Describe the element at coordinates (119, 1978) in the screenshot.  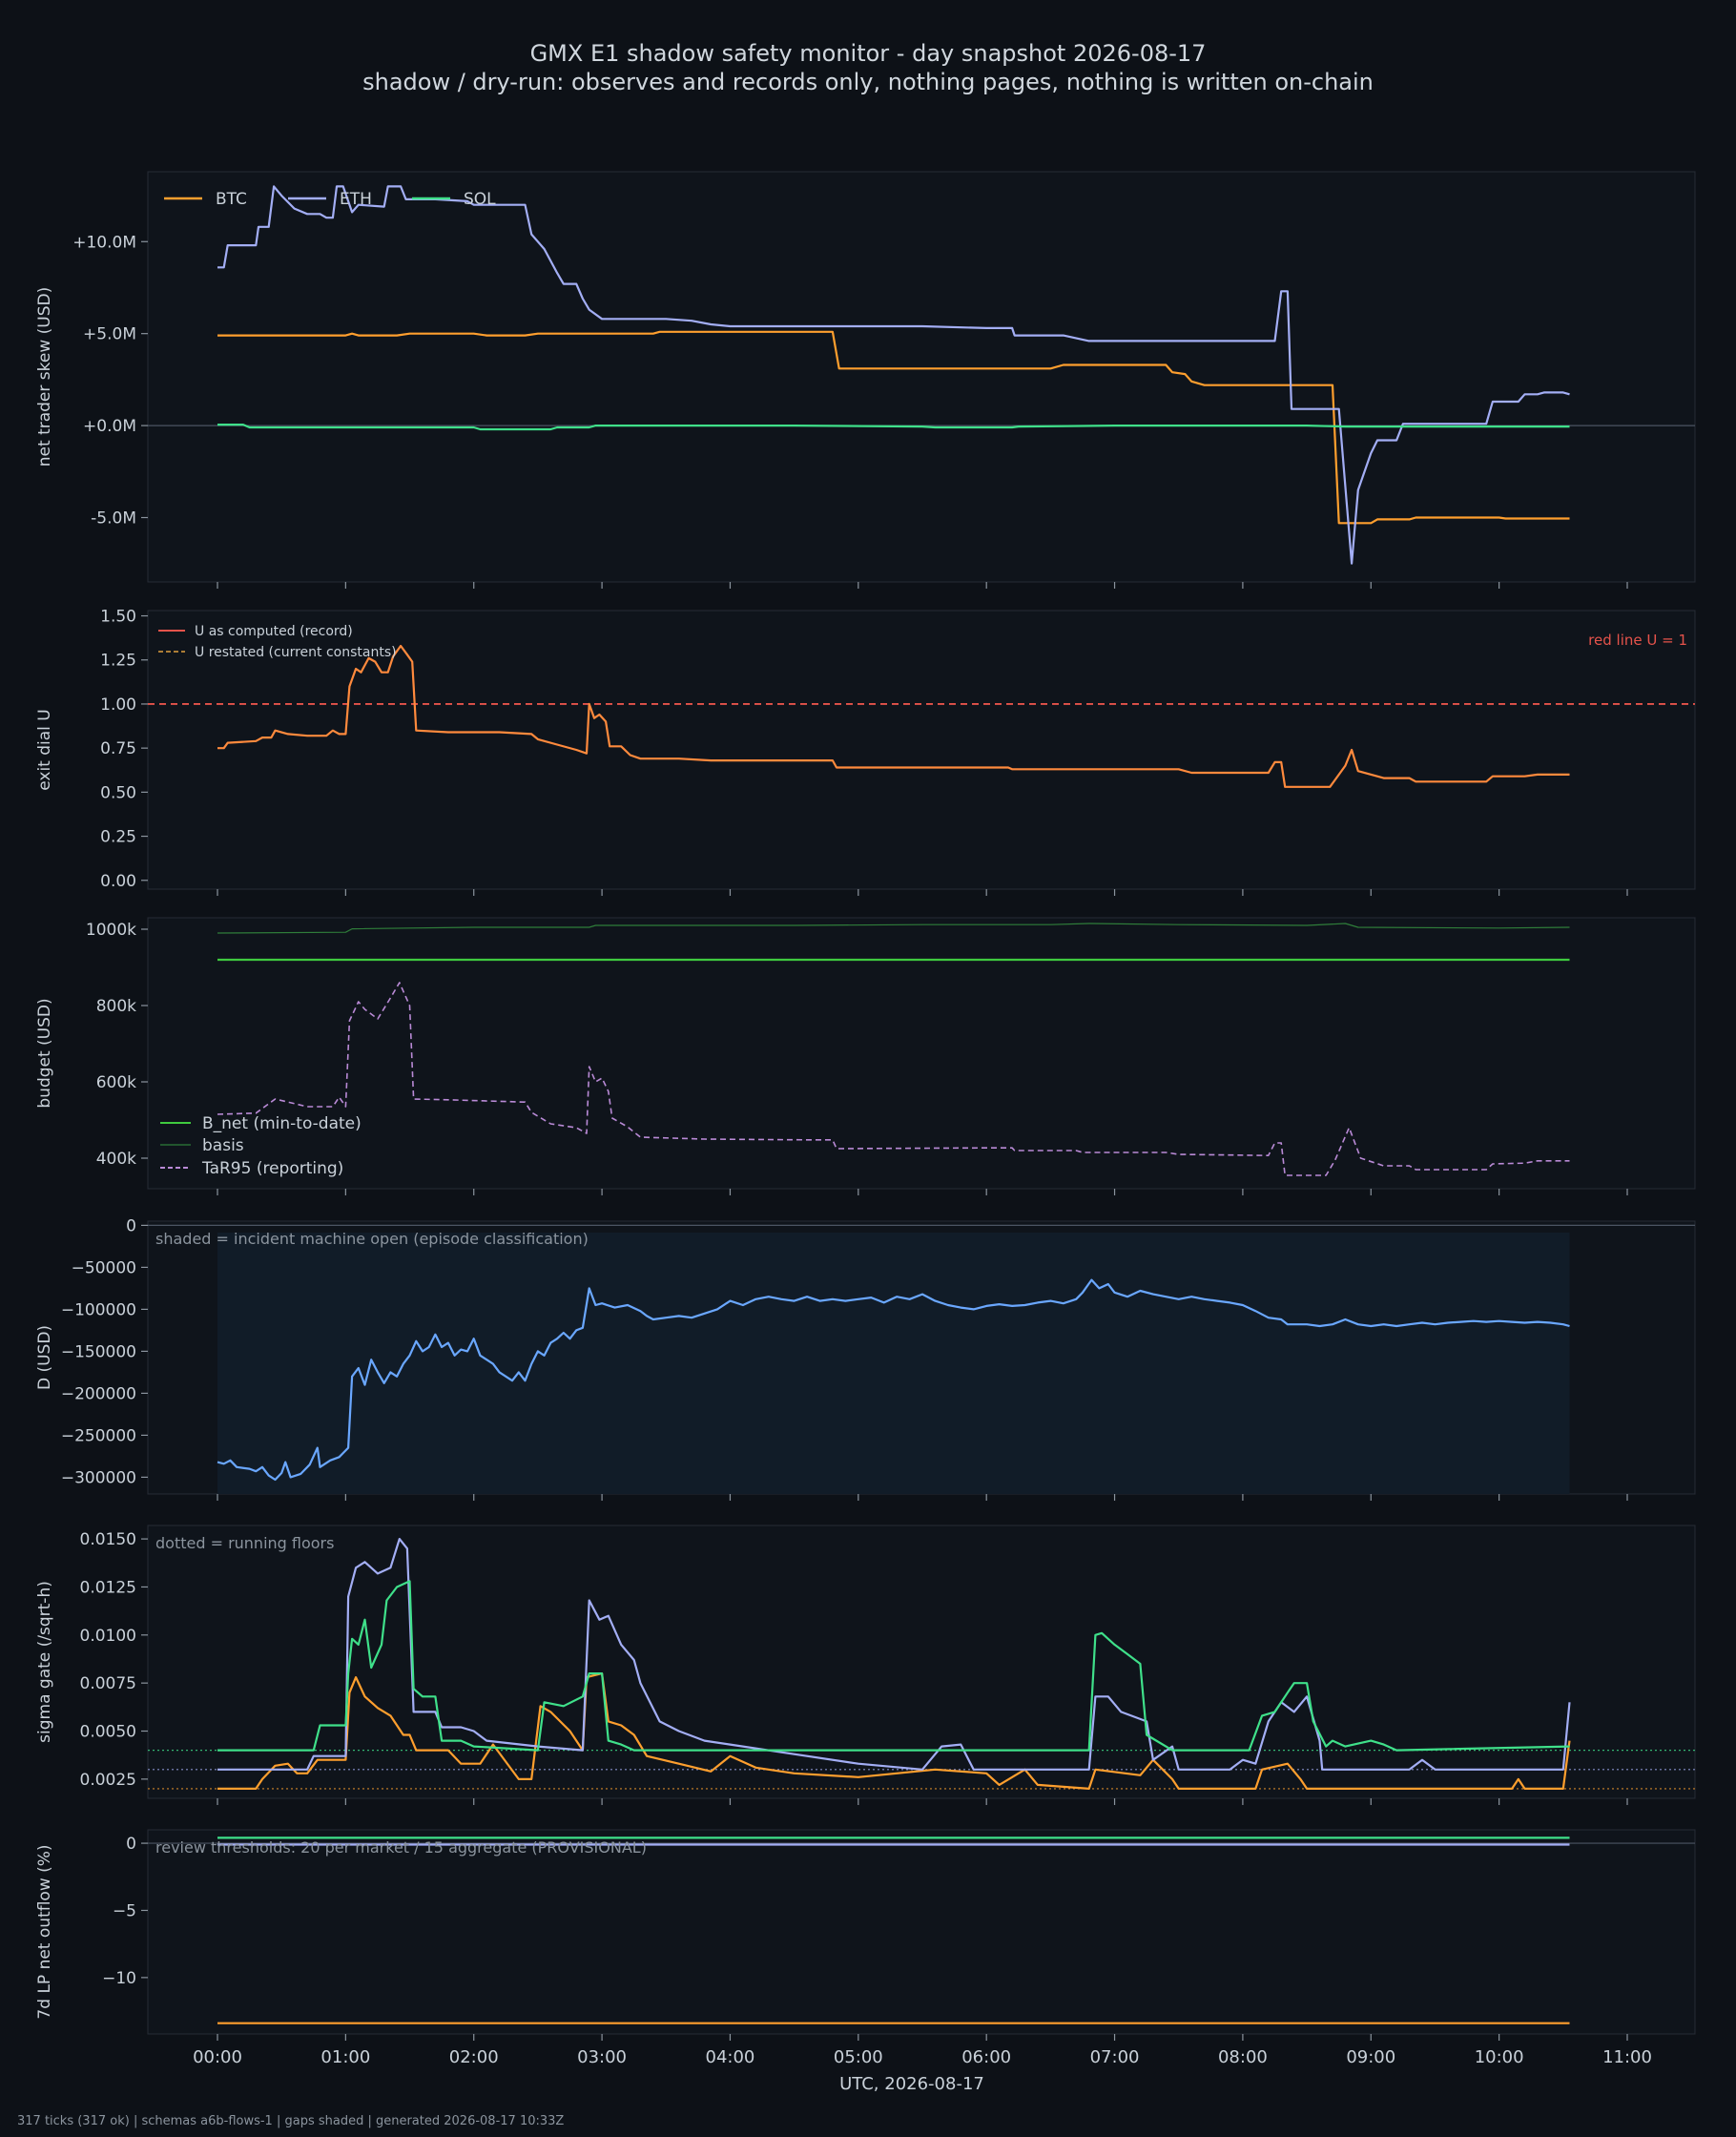
I see `y-tick-label: −10` at that location.